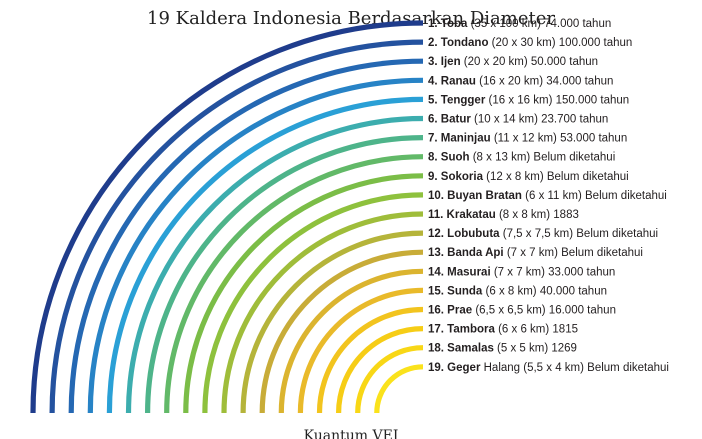 This screenshot has width=702, height=439. What do you see at coordinates (535, 349) in the screenshot?
I see `arc-label-detail: (5 x 5 km) 1269` at bounding box center [535, 349].